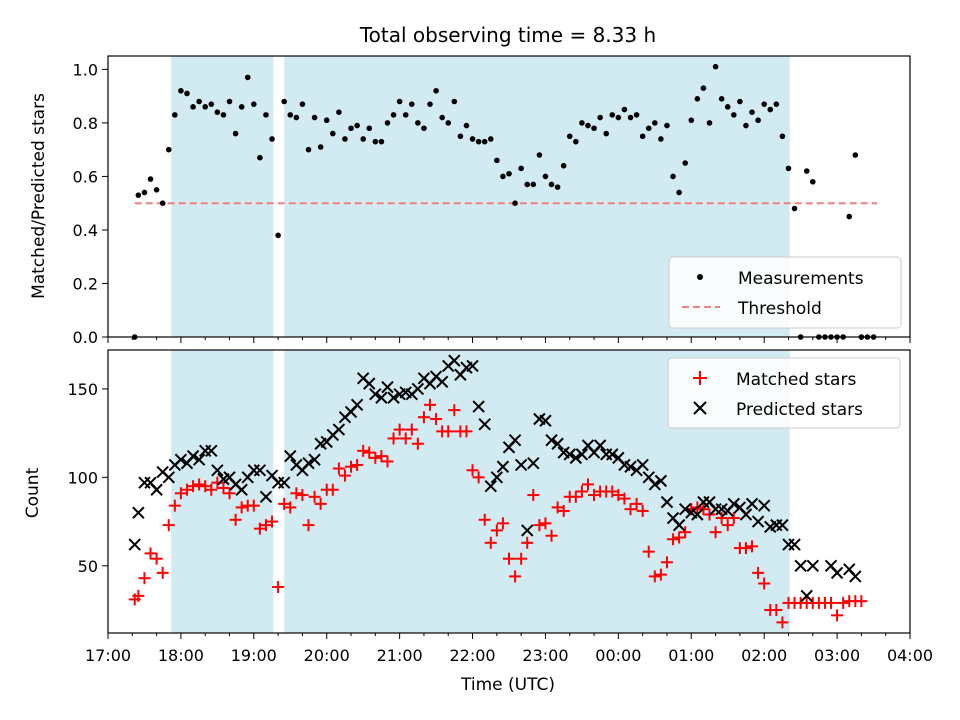 This screenshot has width=960, height=720. What do you see at coordinates (33, 492) in the screenshot?
I see `bottom-y-axis-label: Count` at bounding box center [33, 492].